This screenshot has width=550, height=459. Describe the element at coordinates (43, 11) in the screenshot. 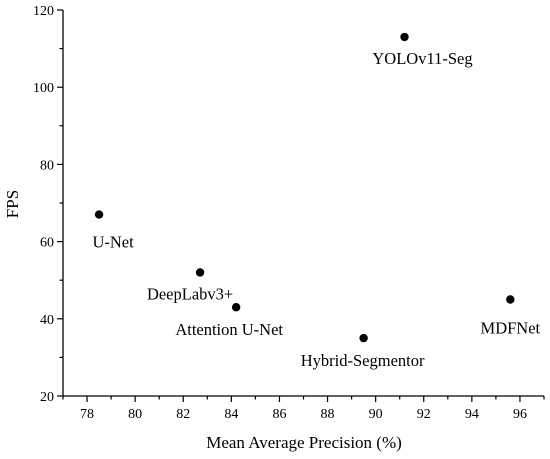

I see `y-tick-label: 120` at that location.